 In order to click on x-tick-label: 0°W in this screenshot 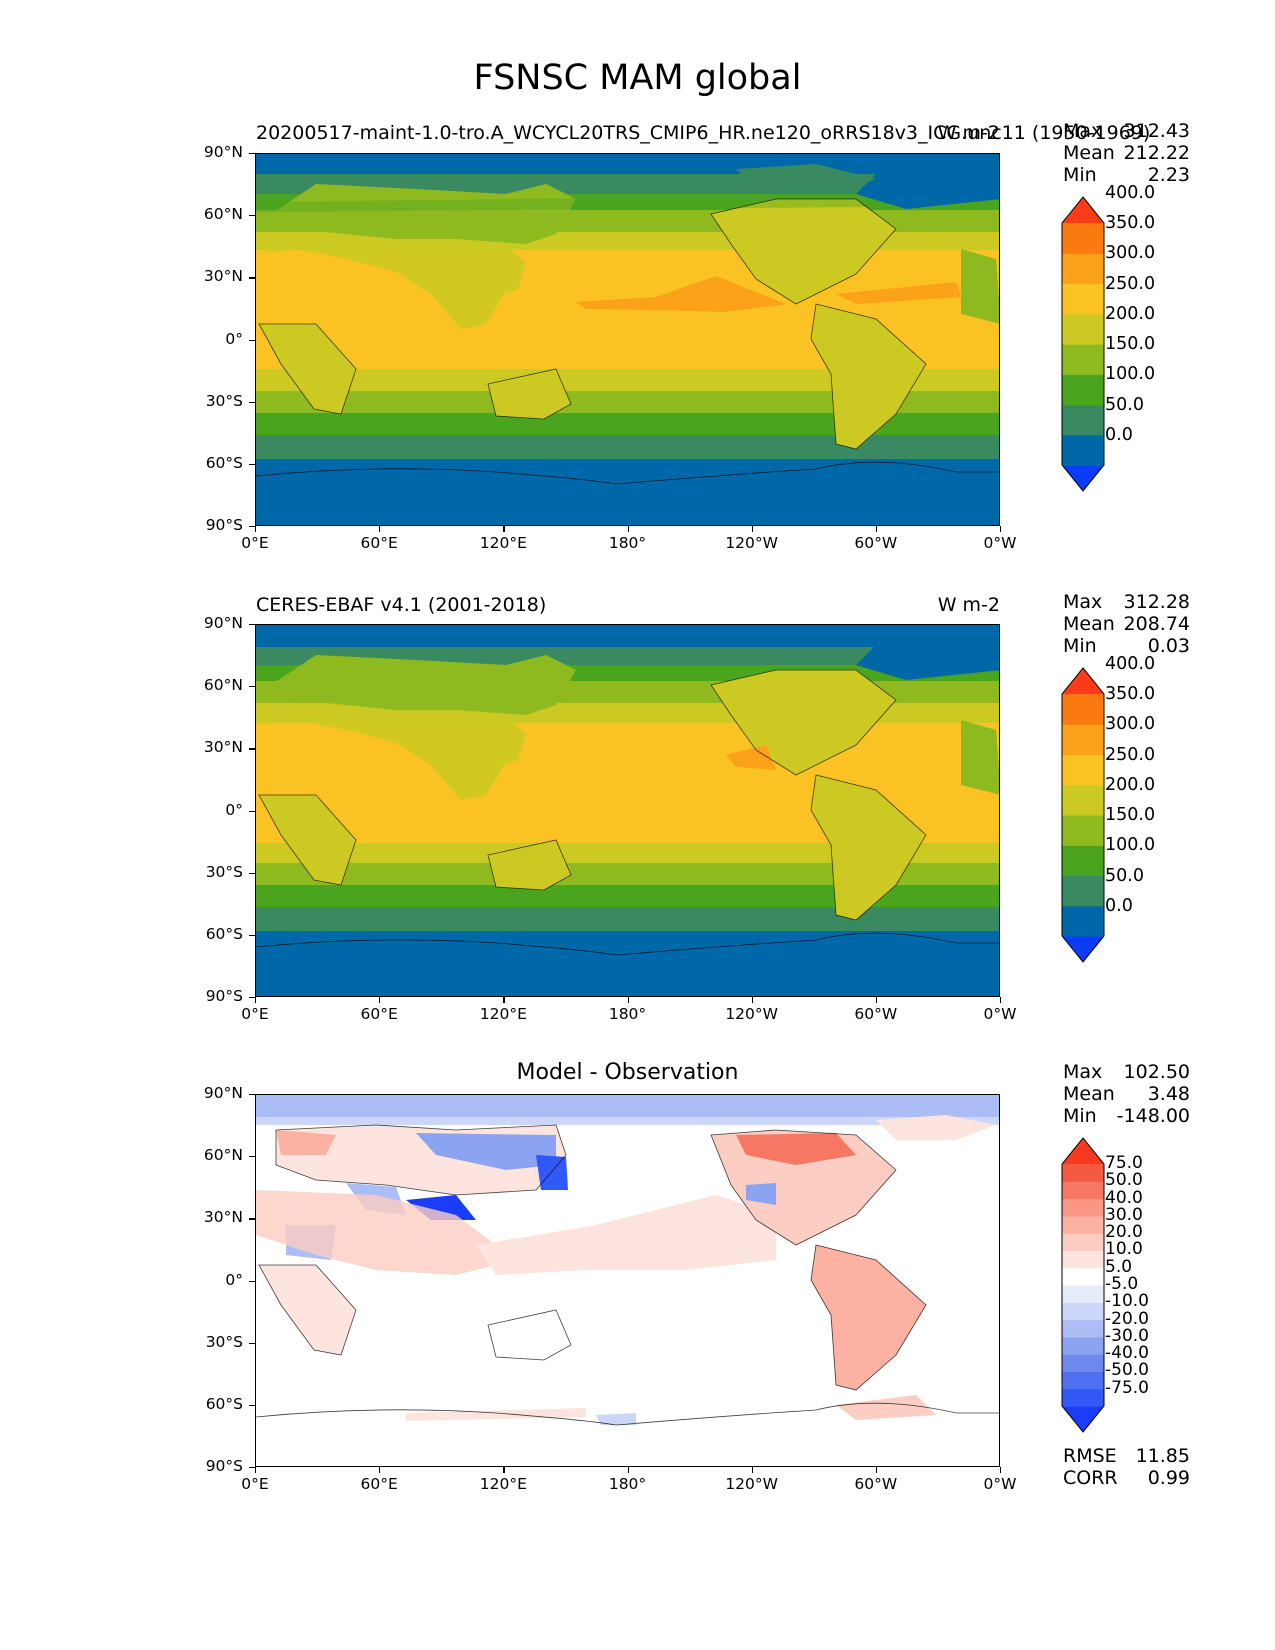, I will do `click(1000, 1484)`.